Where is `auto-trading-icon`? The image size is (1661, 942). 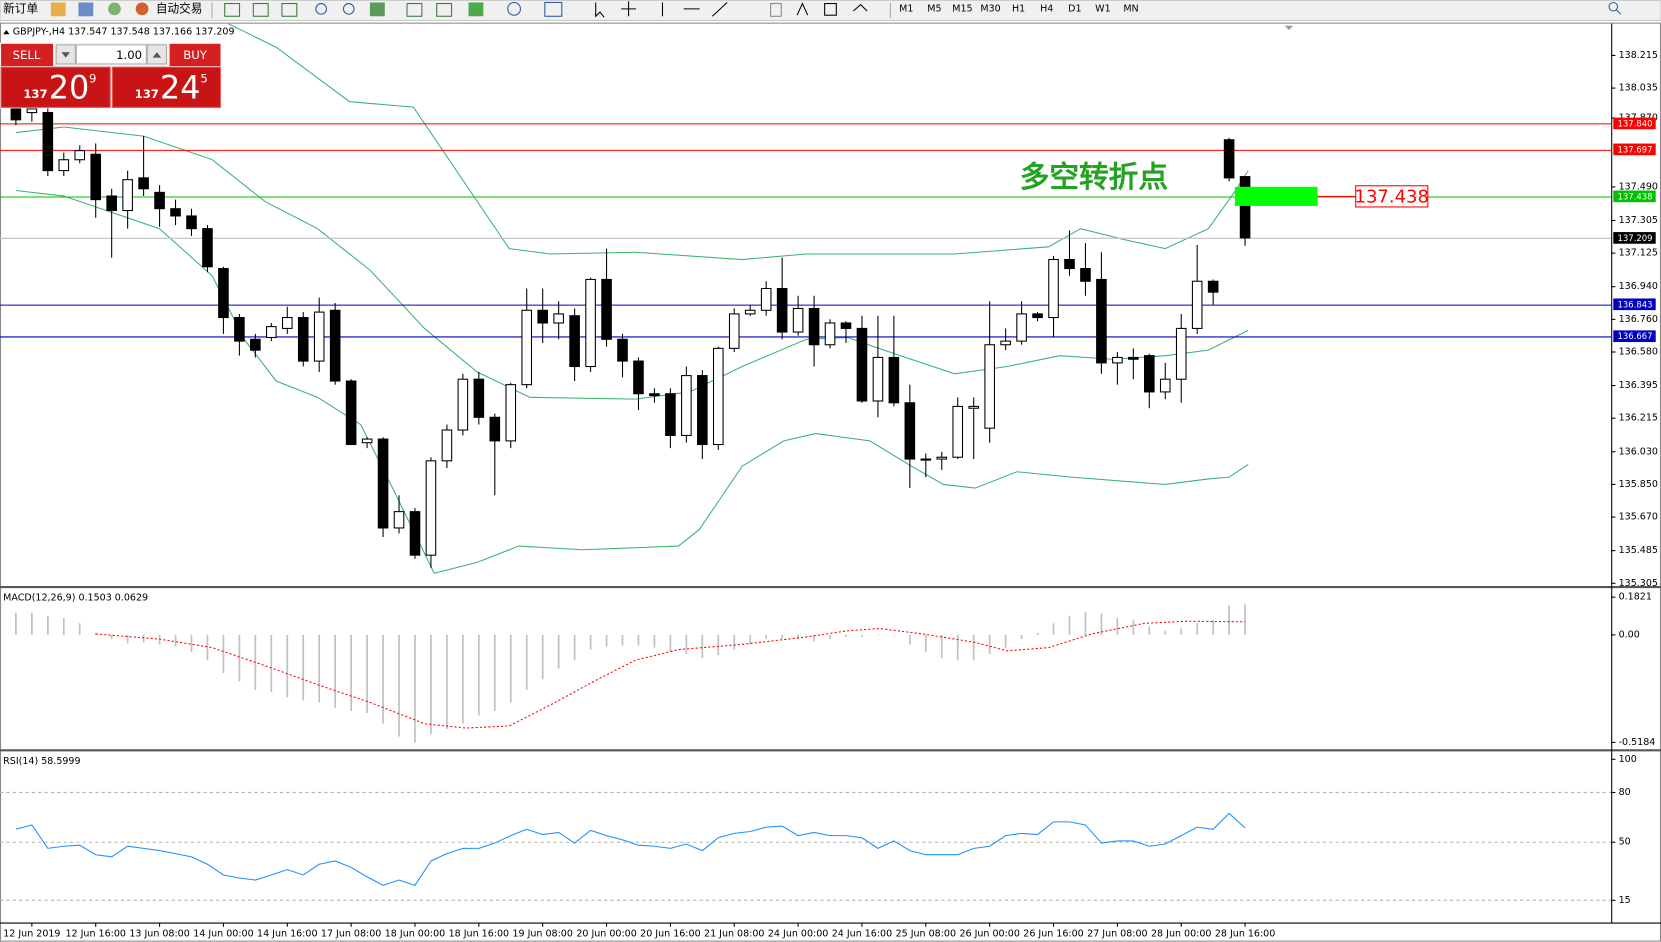
auto-trading-icon is located at coordinates (142, 9).